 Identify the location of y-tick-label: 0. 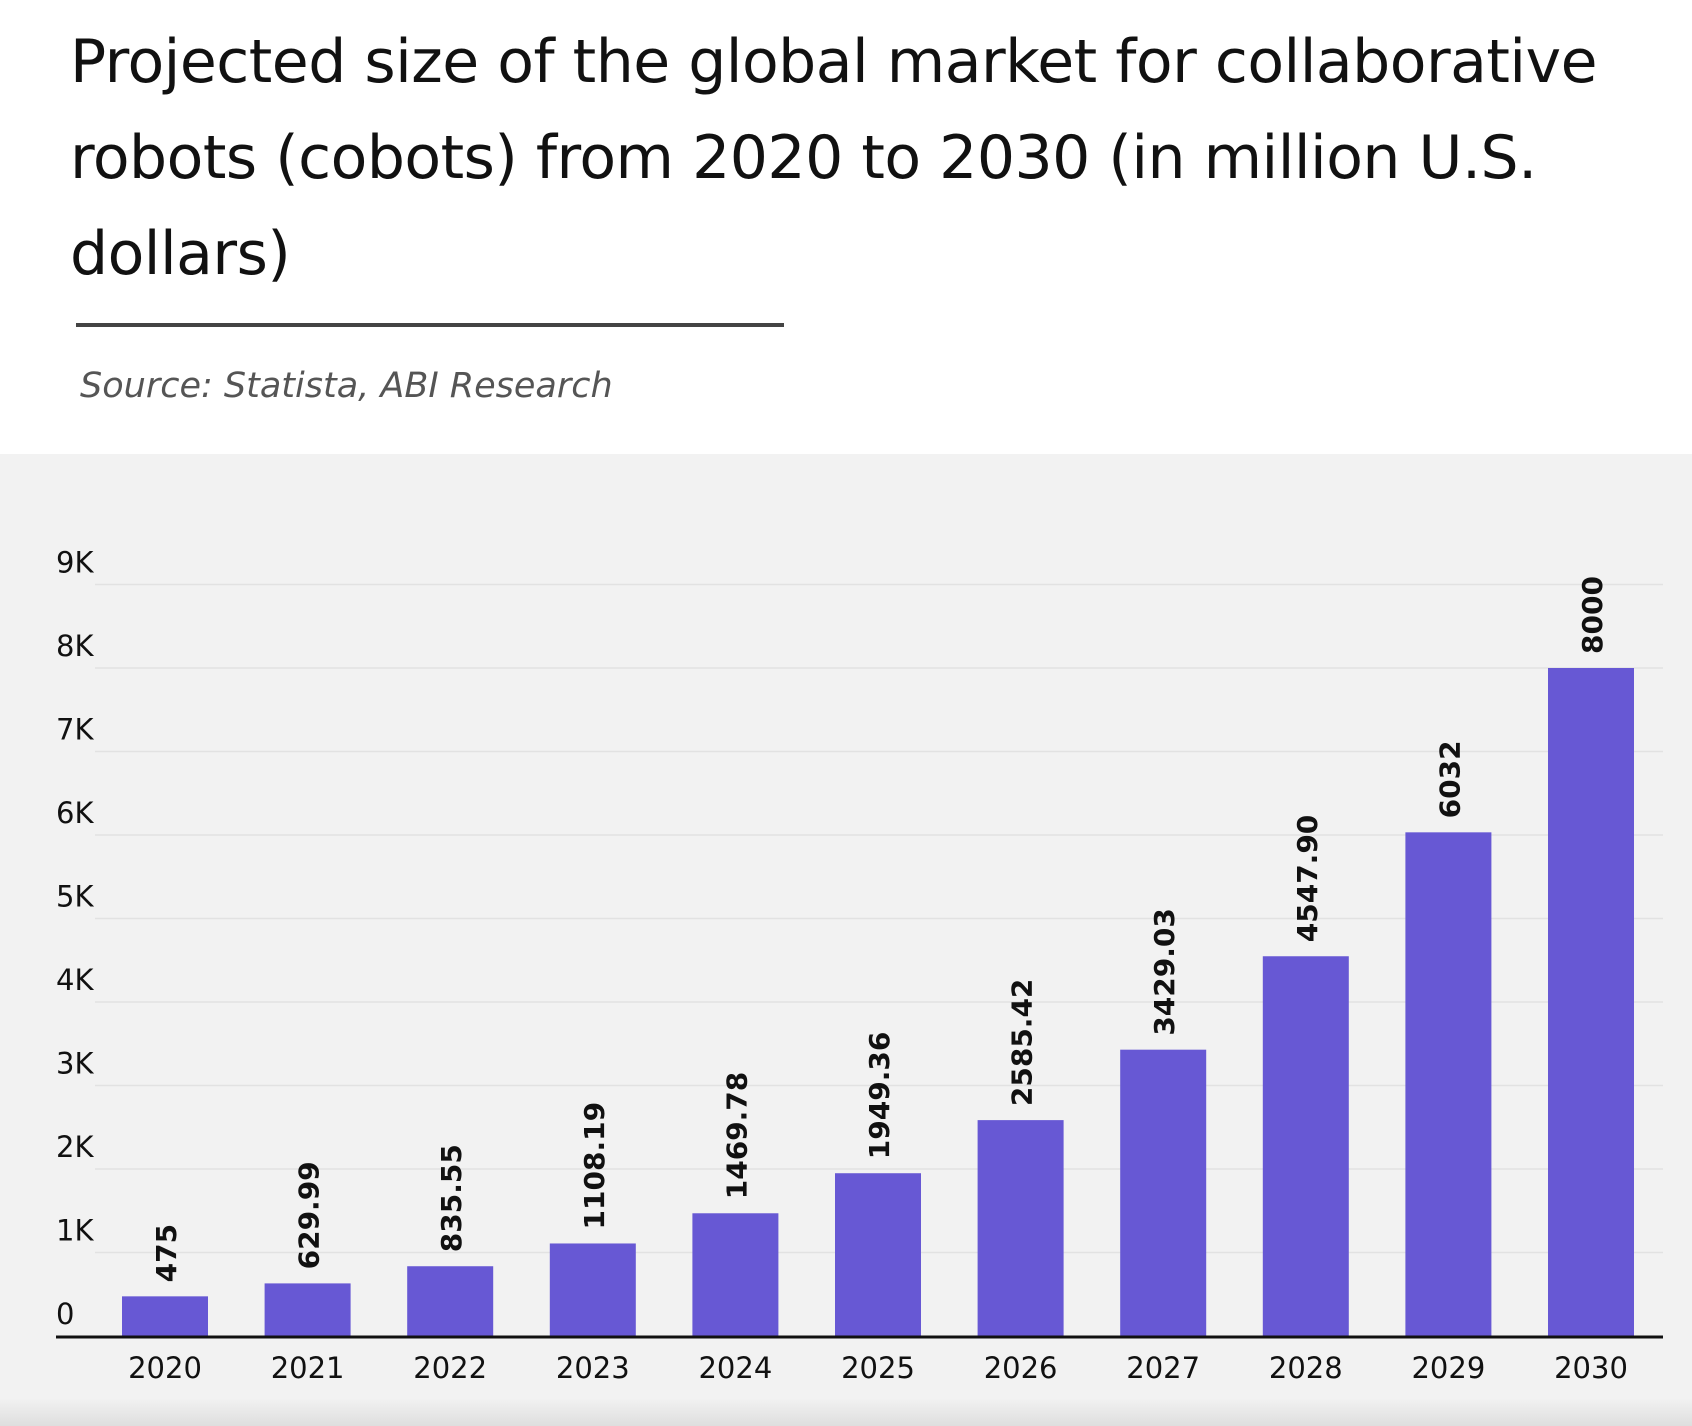
(65, 1314).